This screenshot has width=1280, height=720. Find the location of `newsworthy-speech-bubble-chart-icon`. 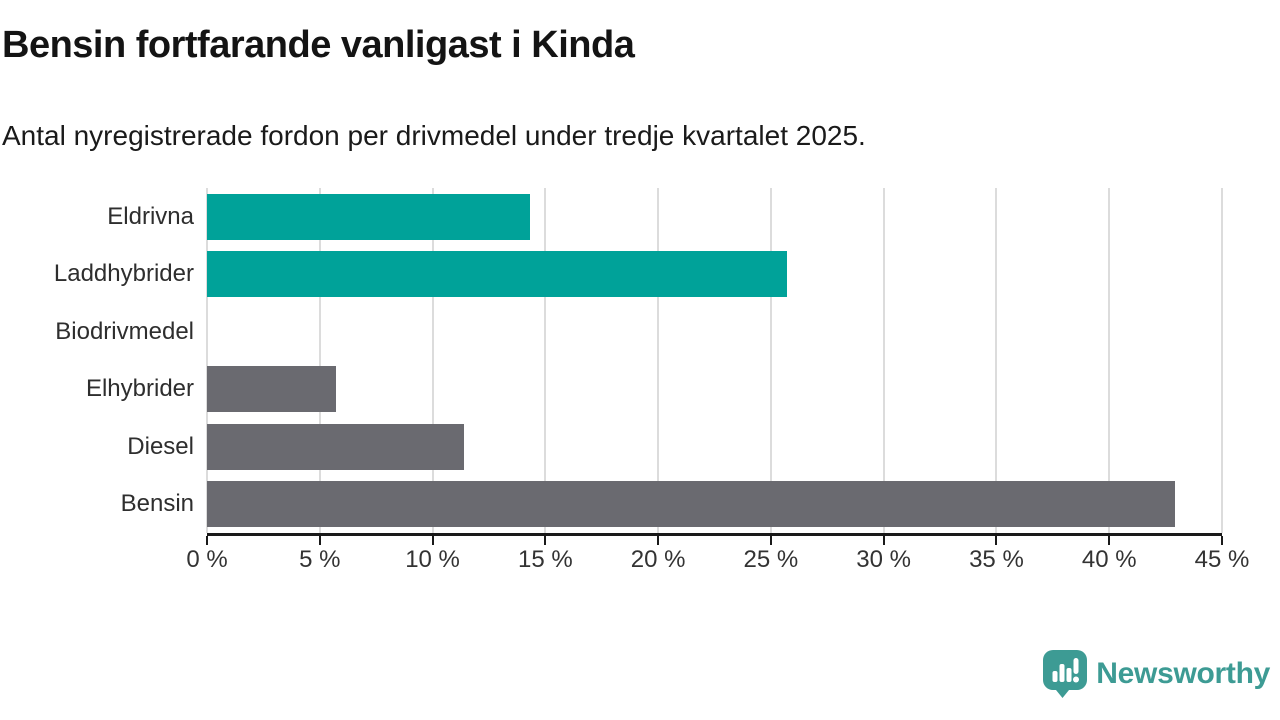

newsworthy-speech-bubble-chart-icon is located at coordinates (1065, 674).